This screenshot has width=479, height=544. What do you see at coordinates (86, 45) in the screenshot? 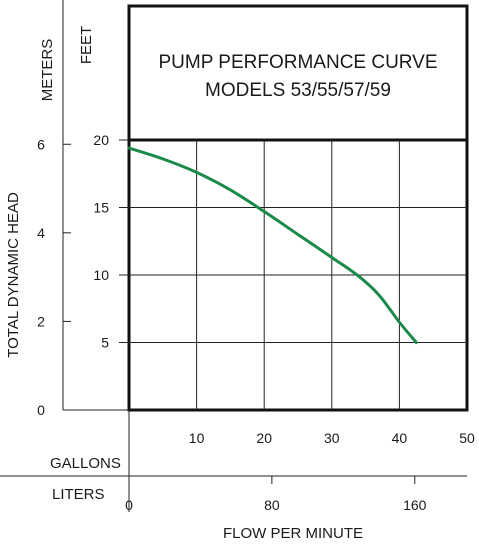
I see `y-unit-feet: FEET` at bounding box center [86, 45].